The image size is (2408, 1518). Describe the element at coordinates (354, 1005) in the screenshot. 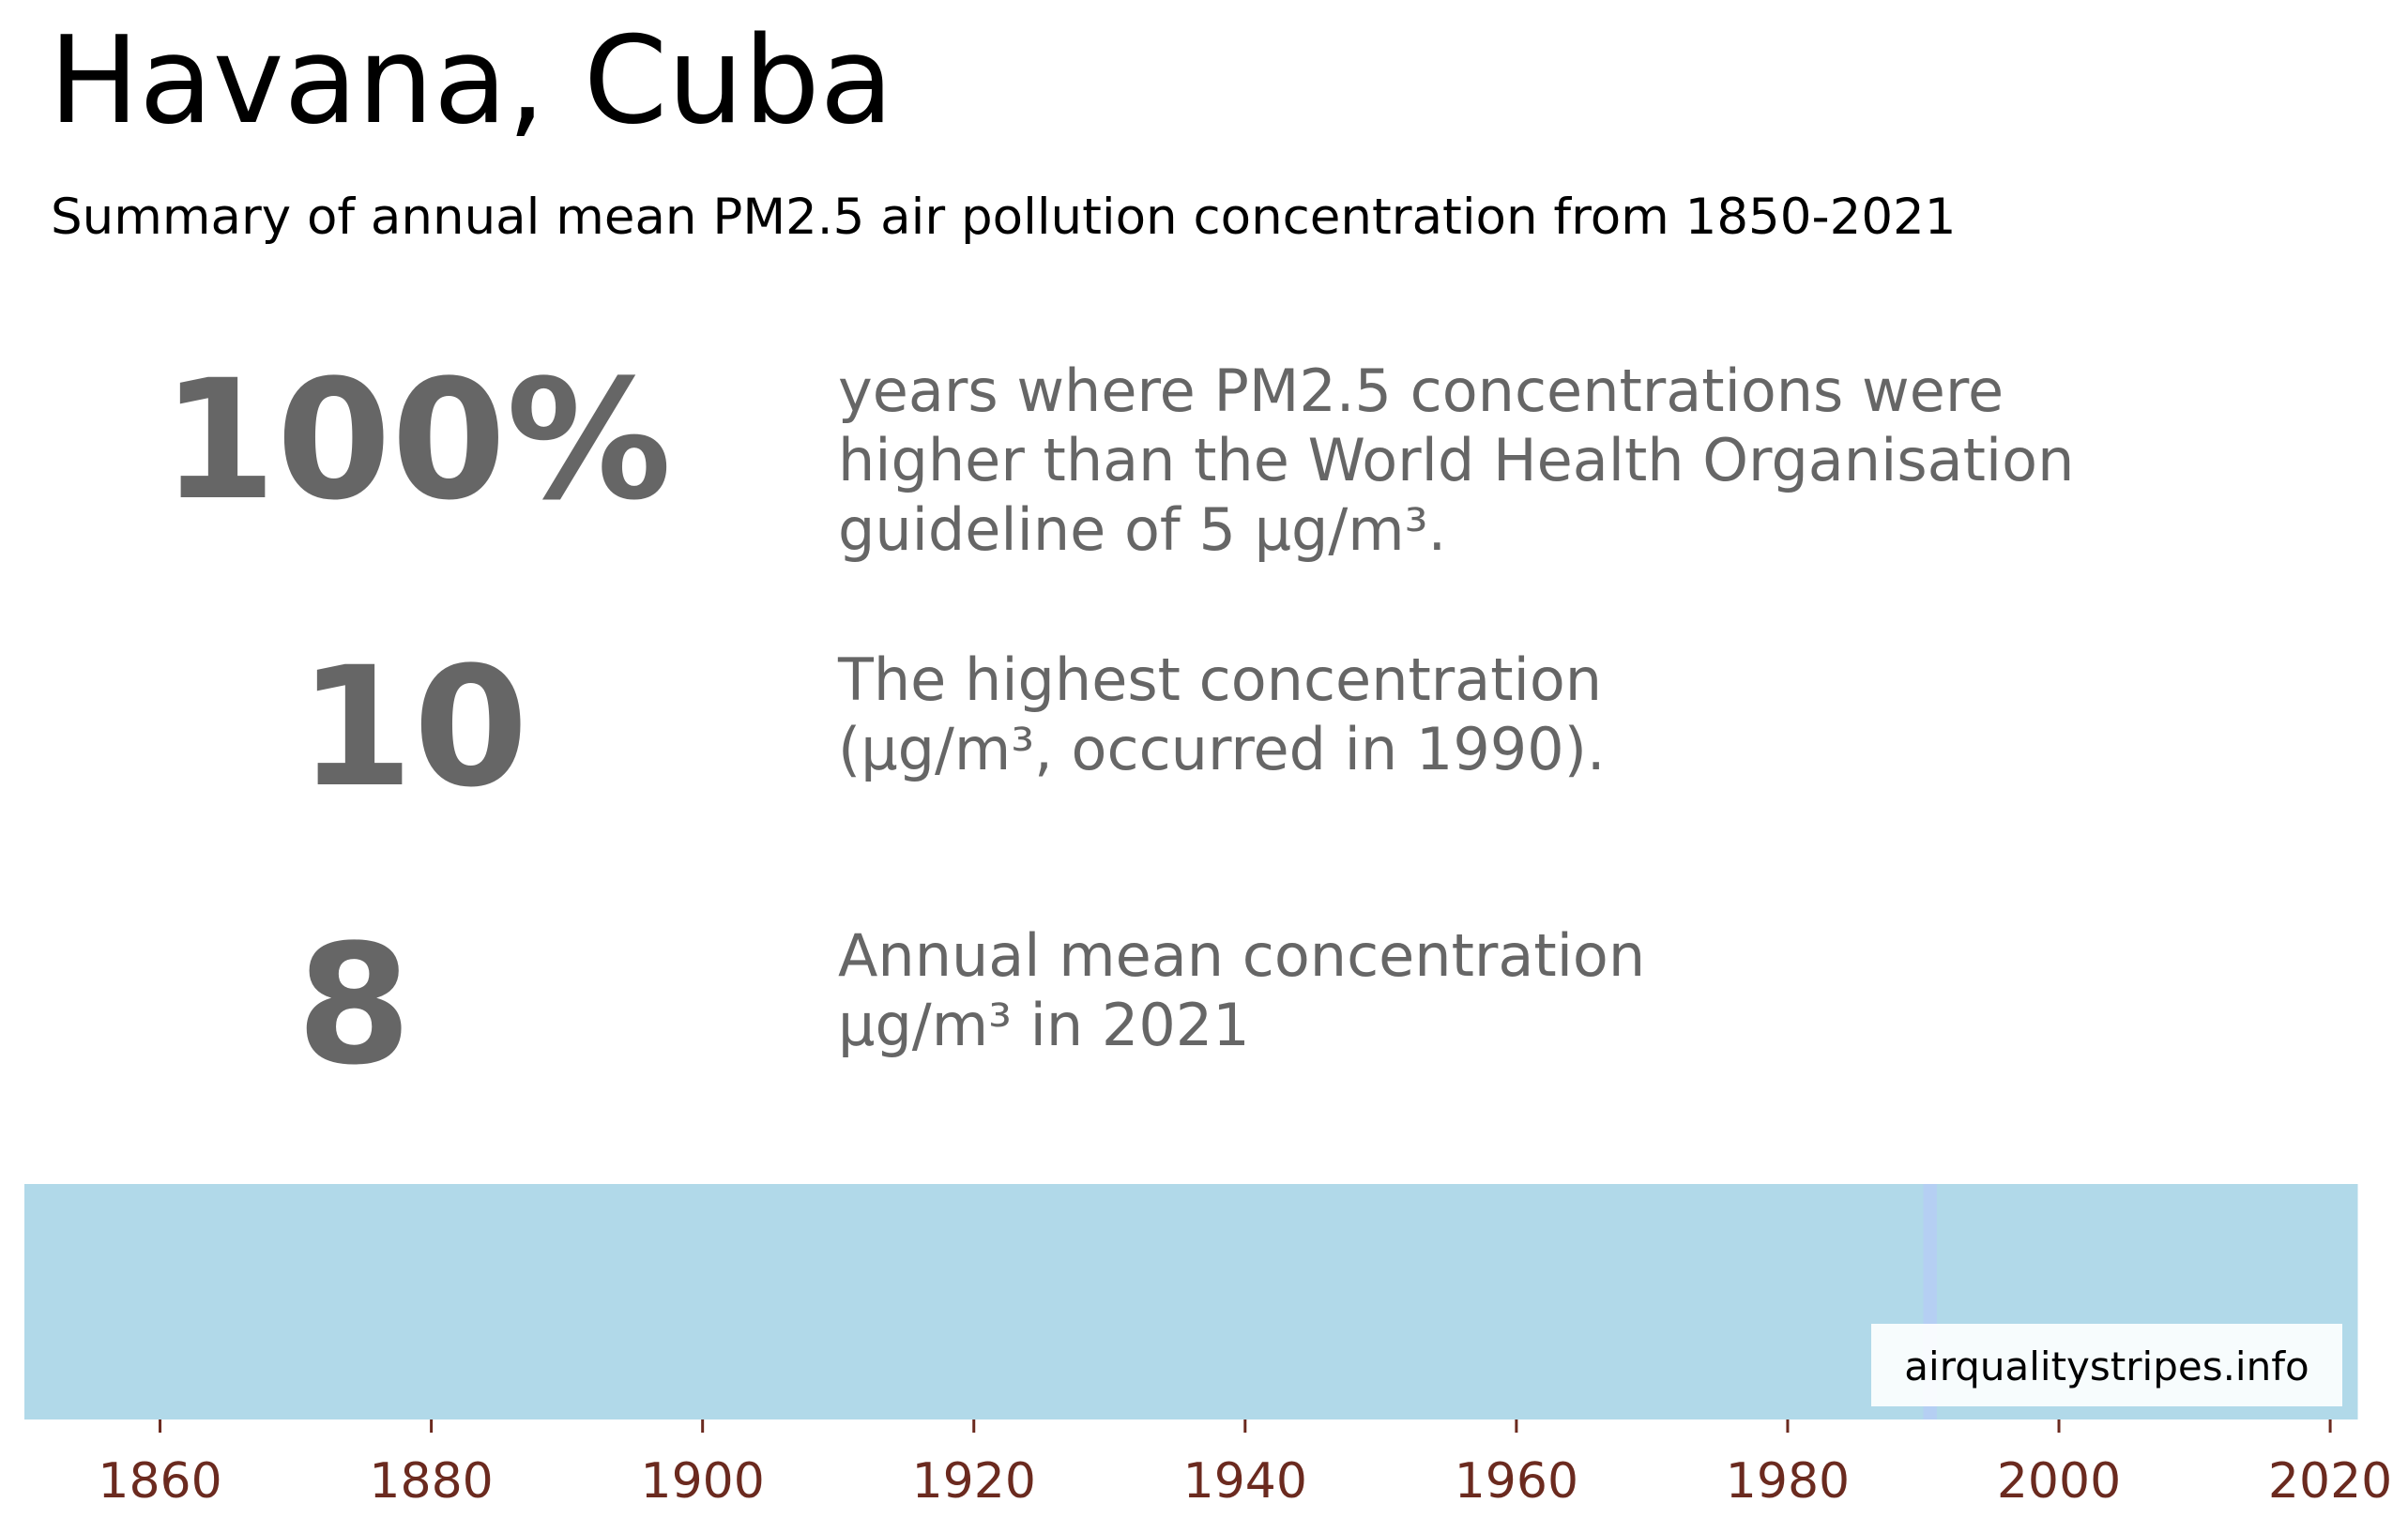

I see `stat-value-latest-concentration: 8` at that location.